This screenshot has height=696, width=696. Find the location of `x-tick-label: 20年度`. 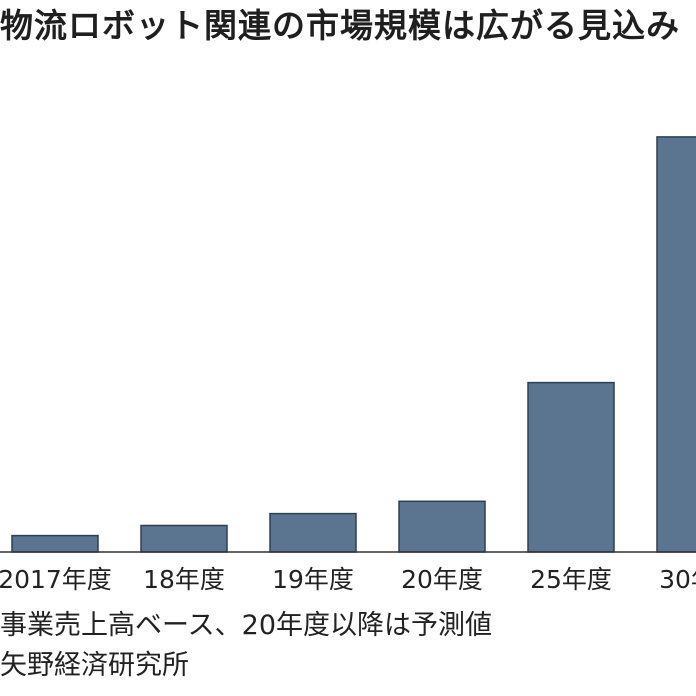

x-tick-label: 20年度 is located at coordinates (442, 579).